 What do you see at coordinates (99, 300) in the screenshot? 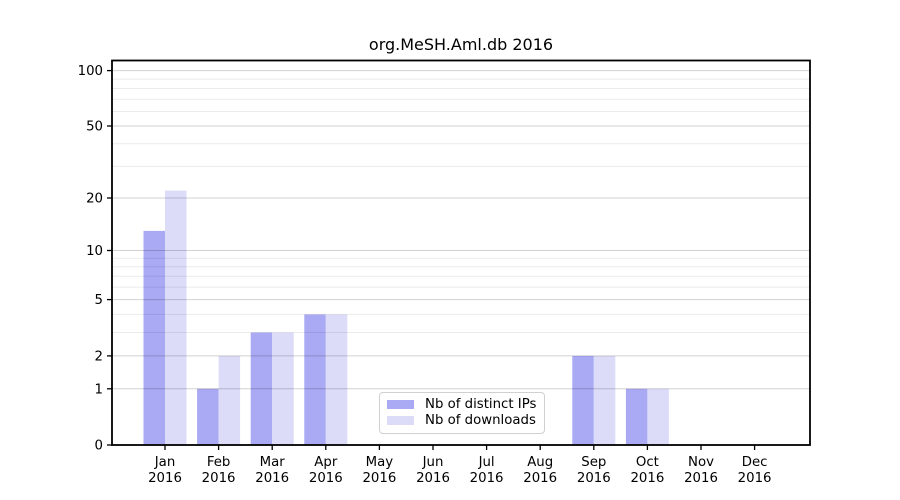
I see `y-tick-label-5: 5` at bounding box center [99, 300].